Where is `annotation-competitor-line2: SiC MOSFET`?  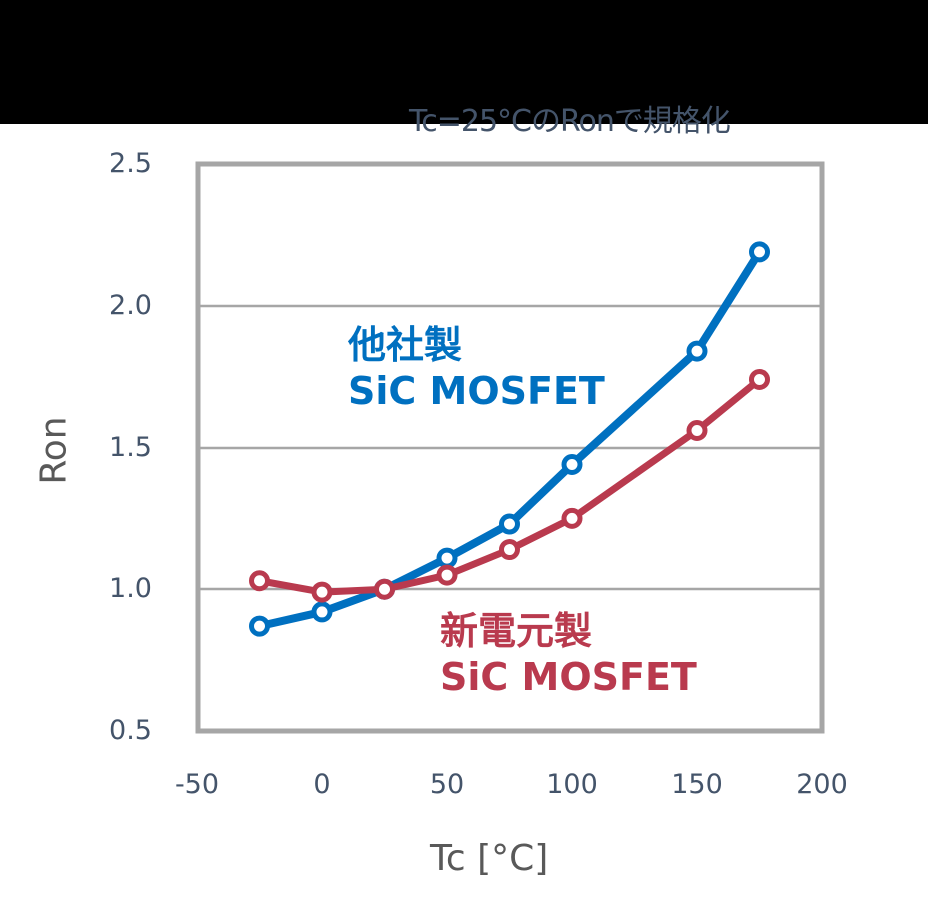
annotation-competitor-line2: SiC MOSFET is located at coordinates (476, 391).